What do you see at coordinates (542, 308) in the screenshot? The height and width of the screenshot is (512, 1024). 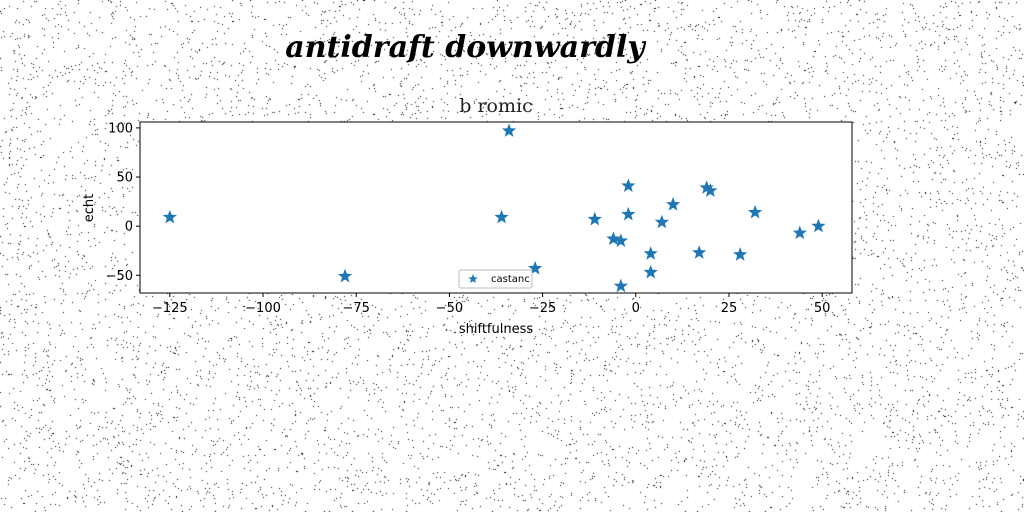 I see `x-tick-label: −25` at bounding box center [542, 308].